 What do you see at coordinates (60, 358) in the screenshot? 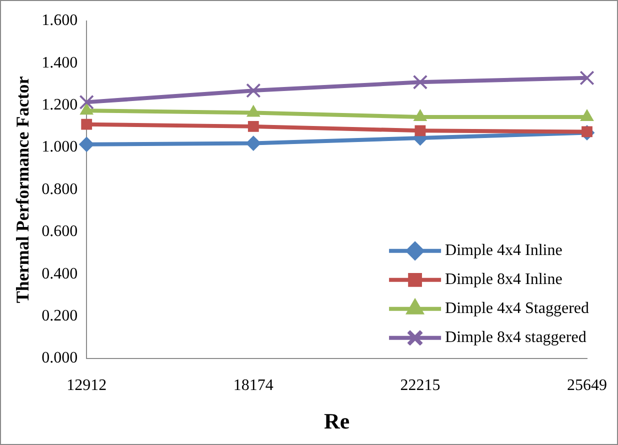
I see `y-tick-label: 0.000` at bounding box center [60, 358].